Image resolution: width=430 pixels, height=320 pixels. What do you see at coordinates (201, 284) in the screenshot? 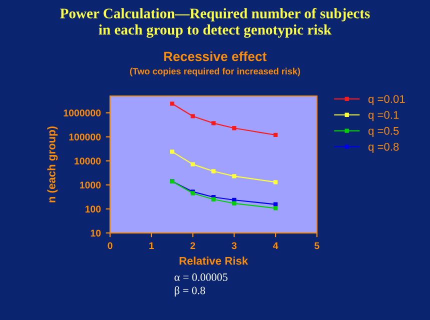
I see `text: α = 0.00005 β = 0.8` at bounding box center [201, 284].